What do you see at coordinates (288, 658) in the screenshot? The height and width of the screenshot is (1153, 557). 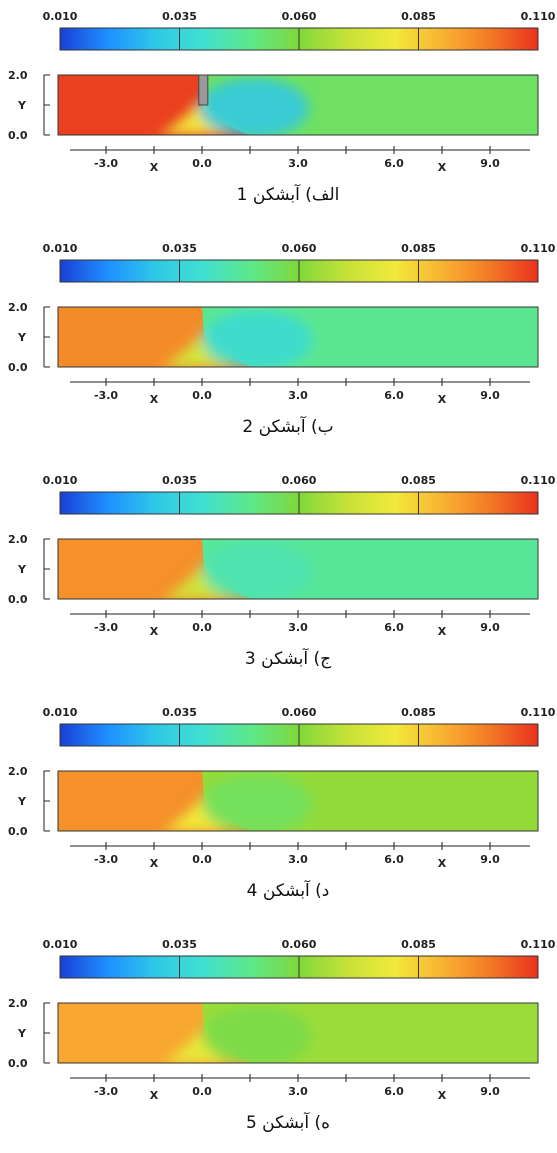 I see `panel-caption: ج) آبشکن 3` at bounding box center [288, 658].